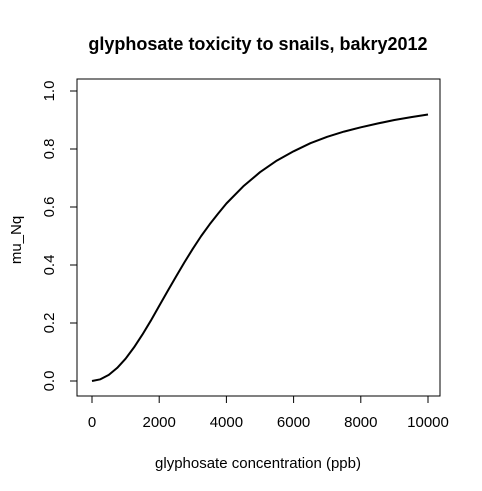 Image resolution: width=482 pixels, height=491 pixels. I want to click on x-tick-label: 10000, so click(428, 422).